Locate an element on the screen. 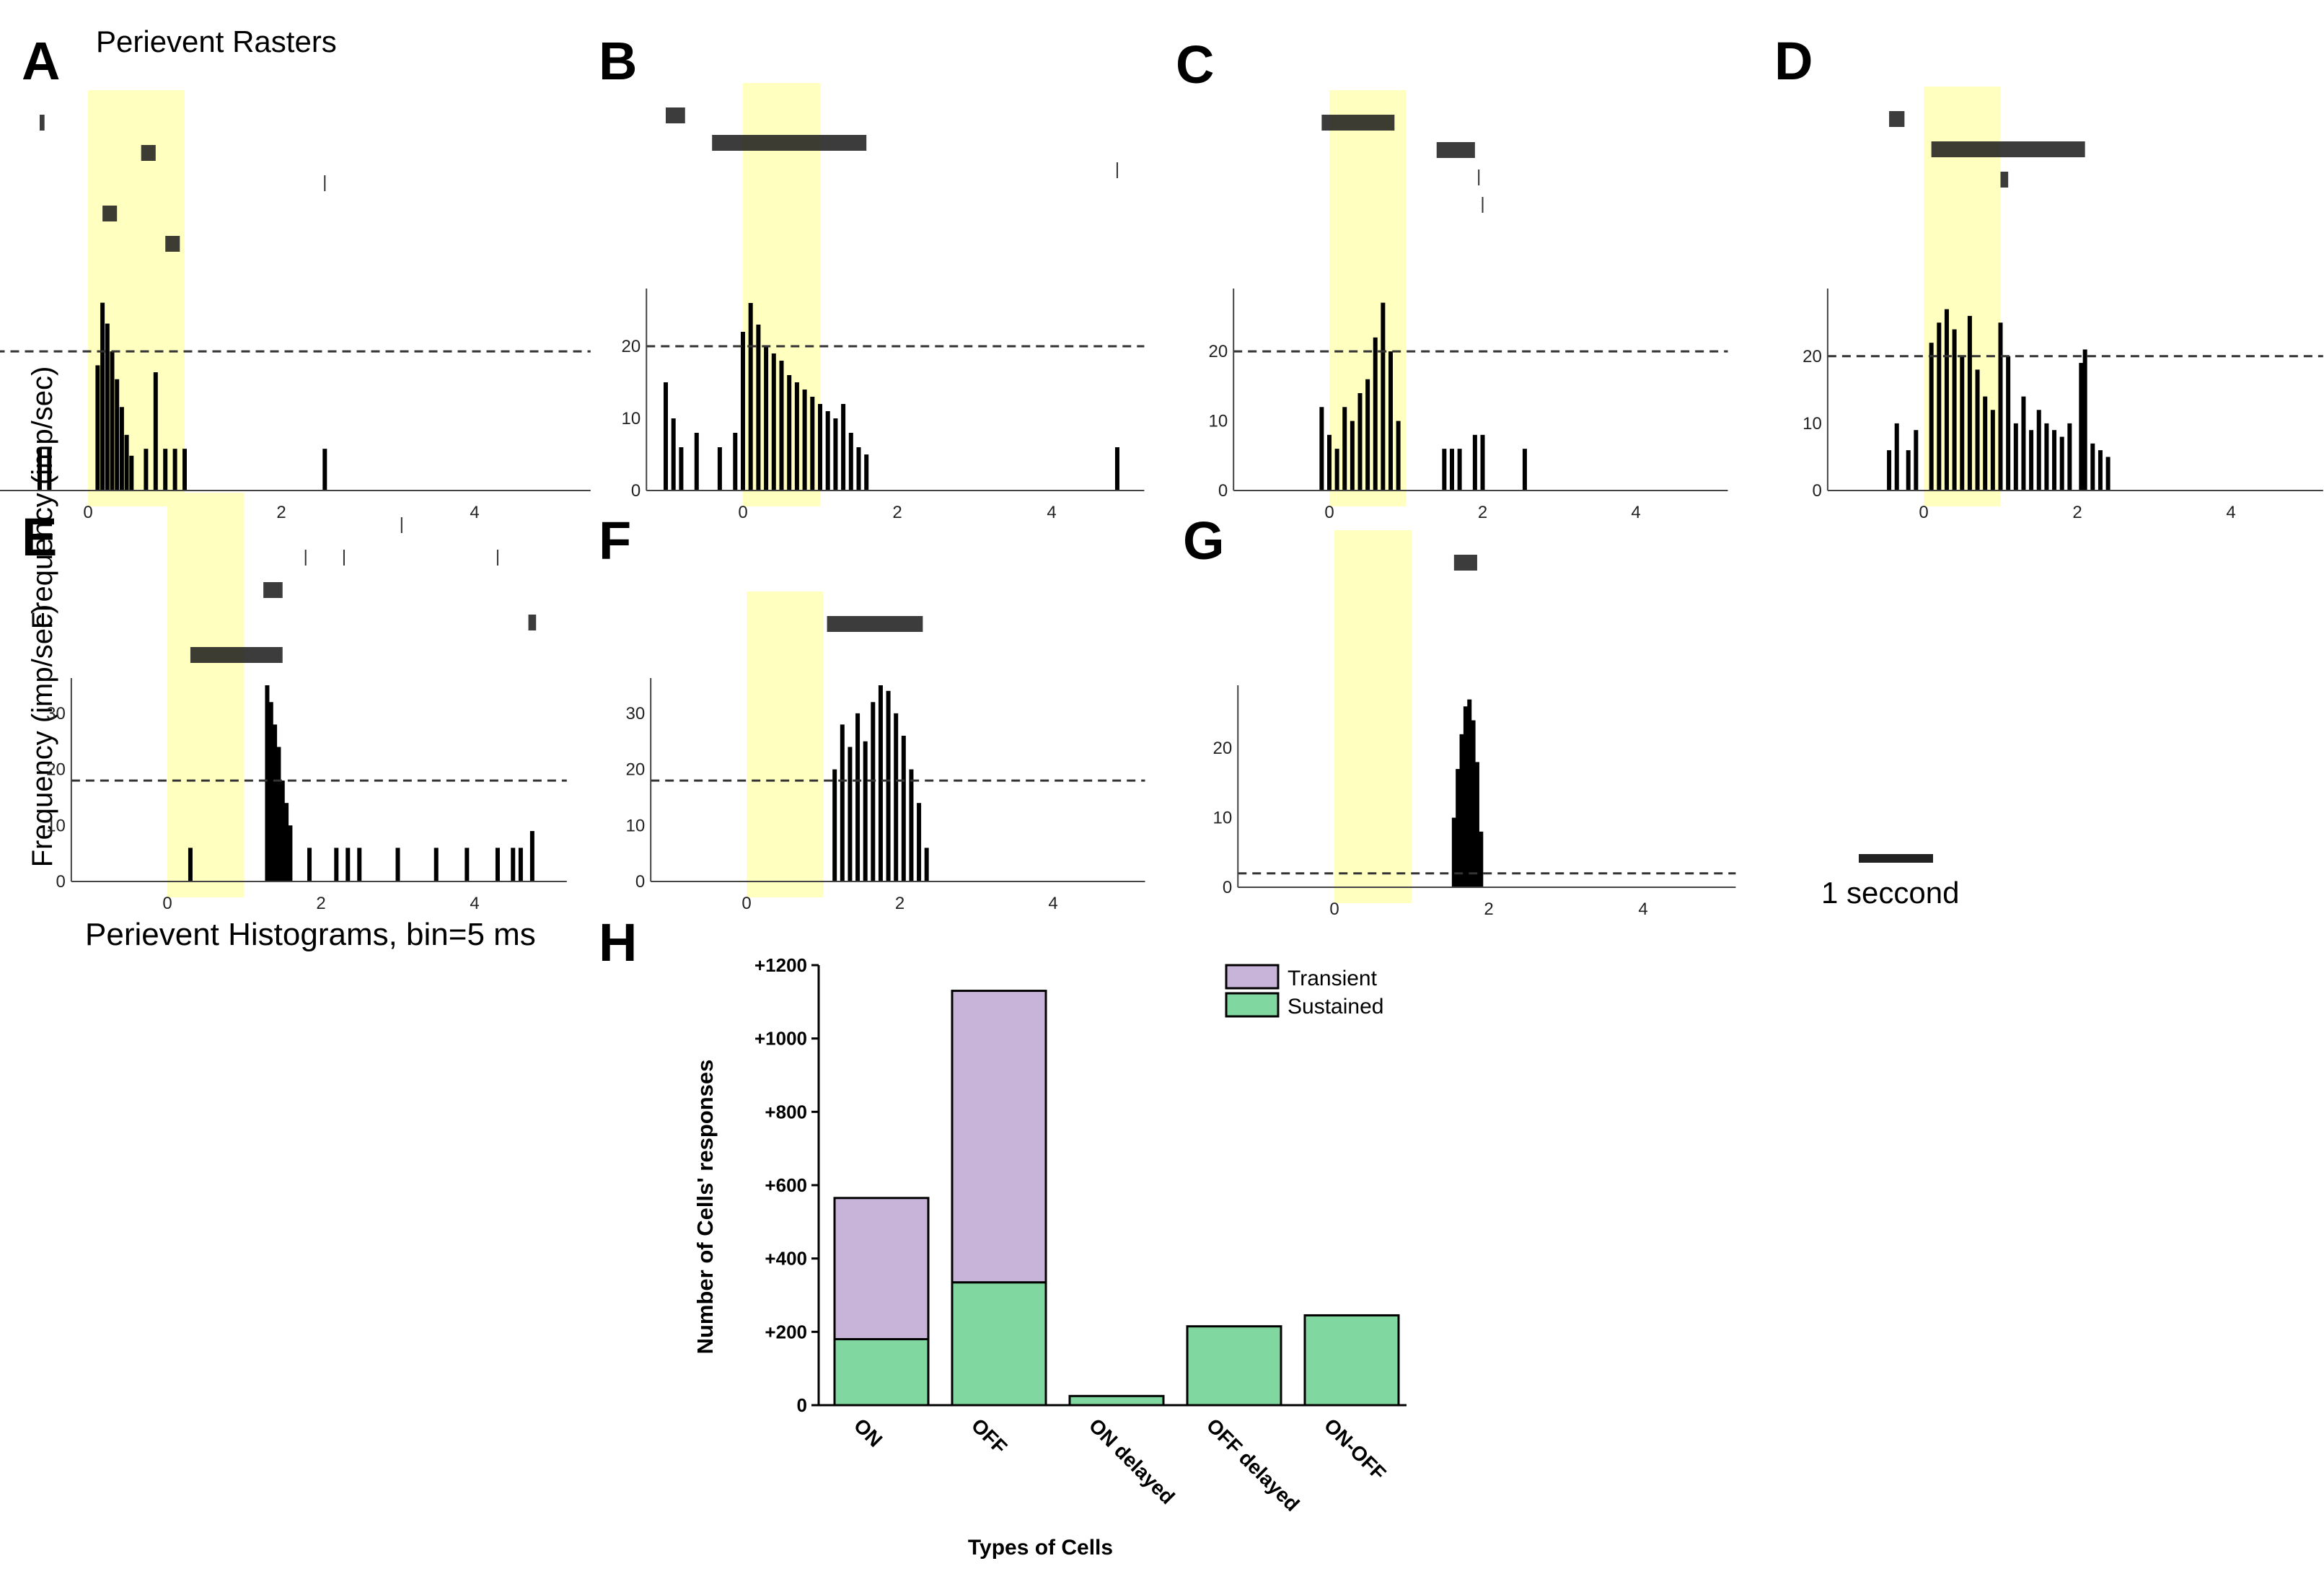  legend-label-transient: Transient is located at coordinates (1333, 978).